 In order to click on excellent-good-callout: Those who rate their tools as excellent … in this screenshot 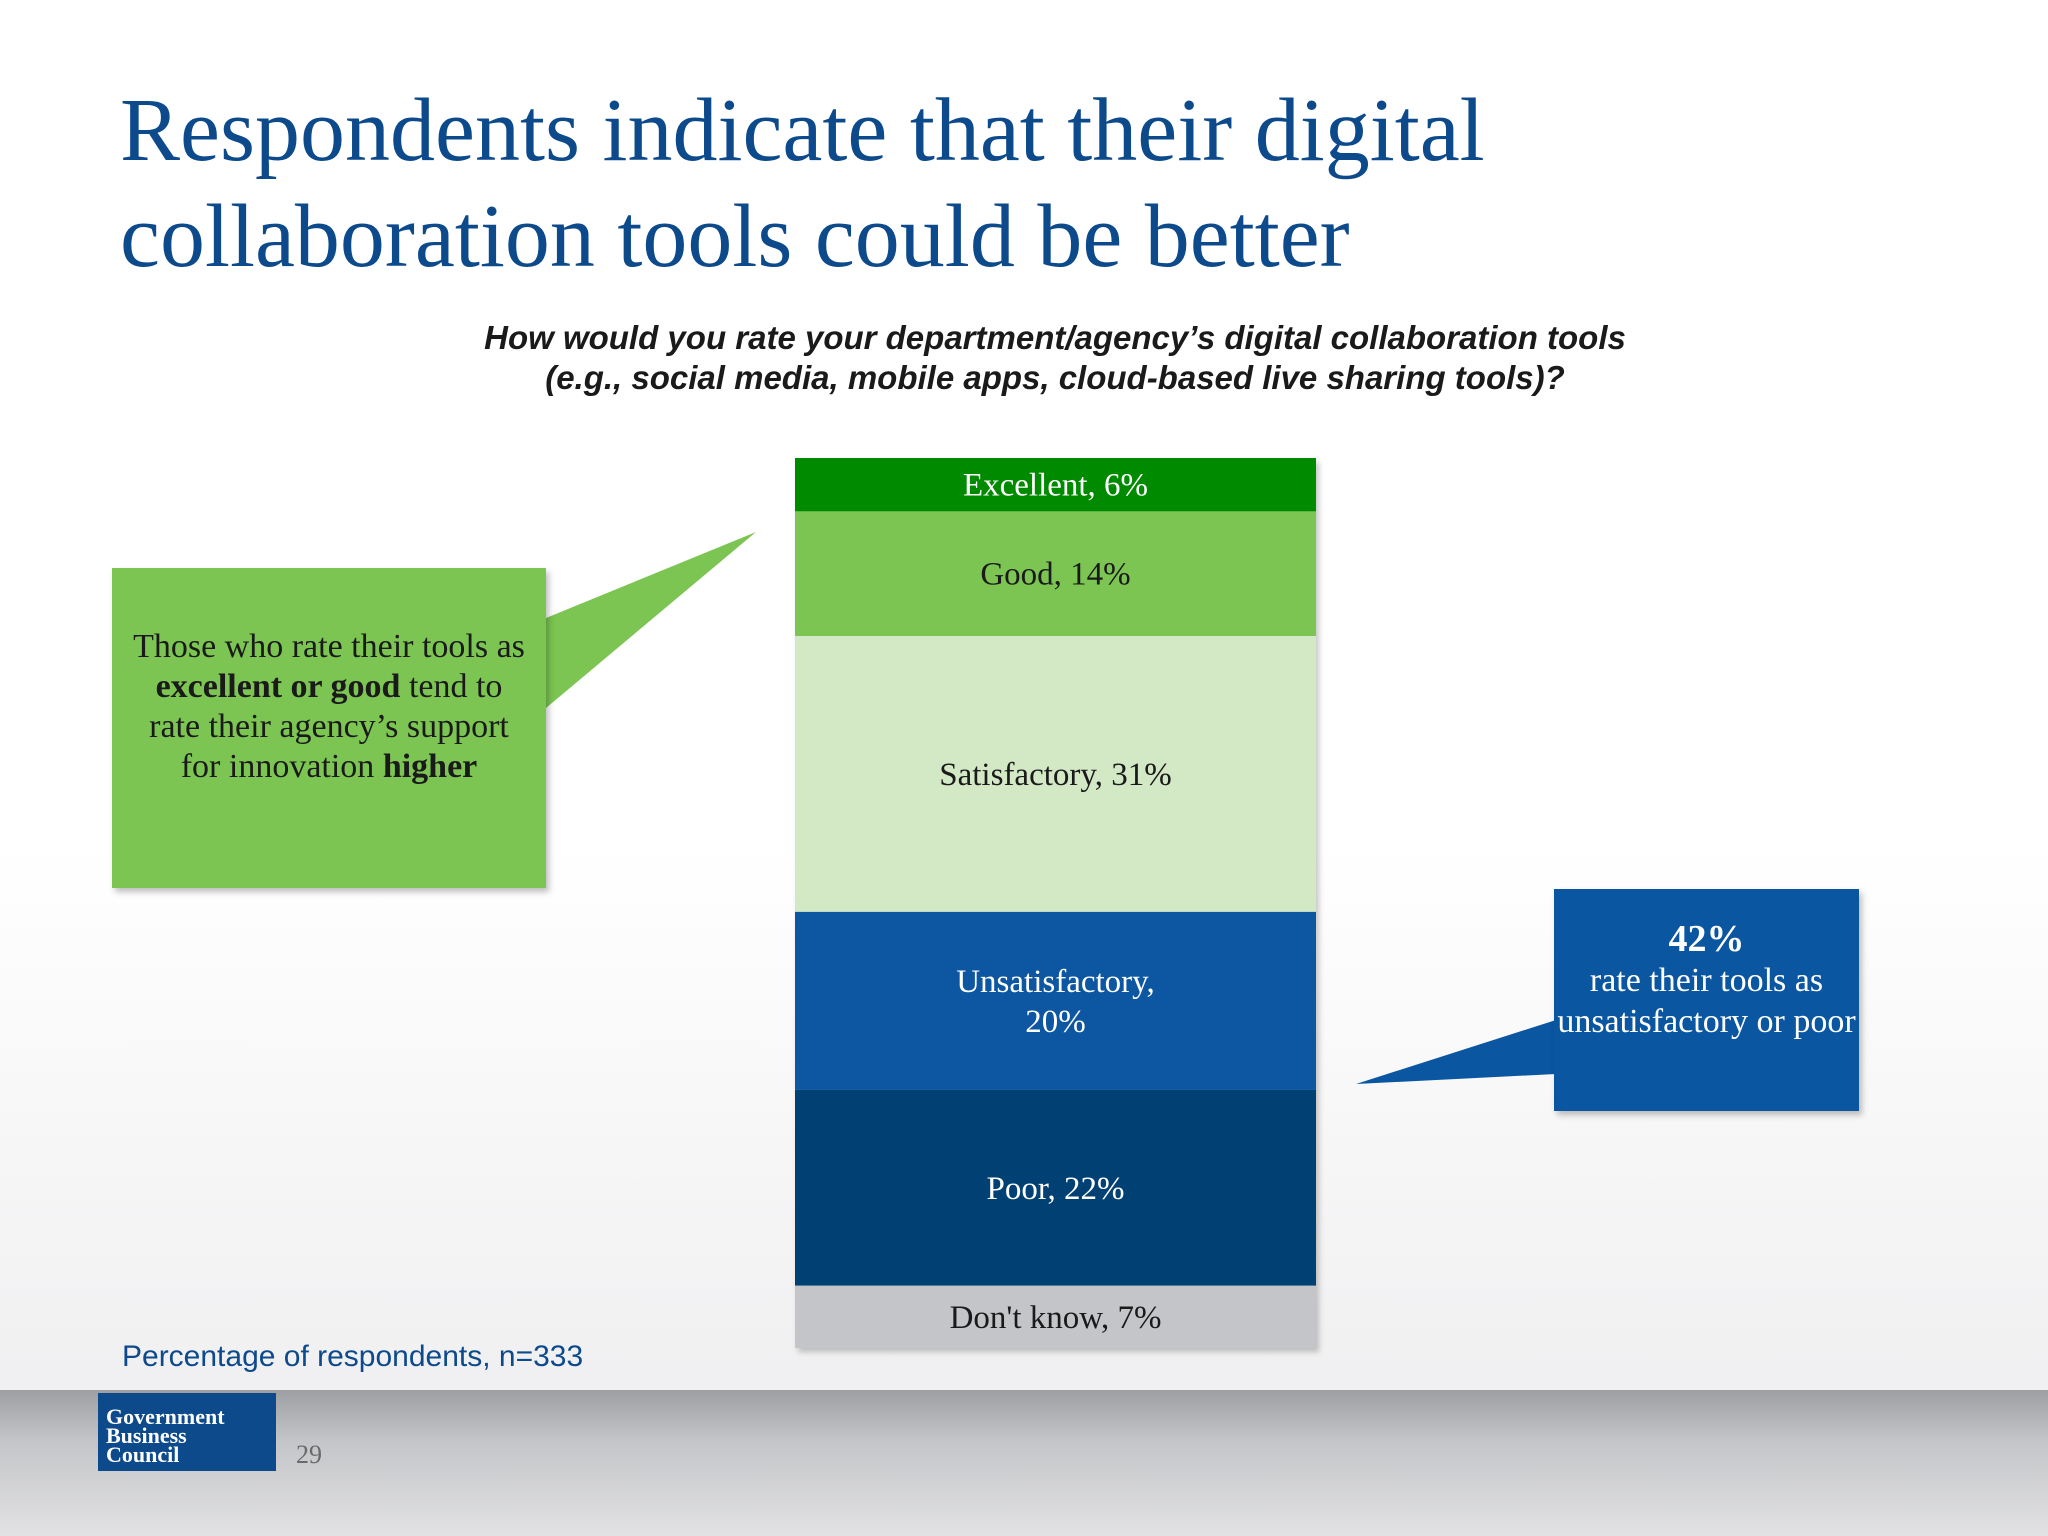, I will do `click(329, 728)`.